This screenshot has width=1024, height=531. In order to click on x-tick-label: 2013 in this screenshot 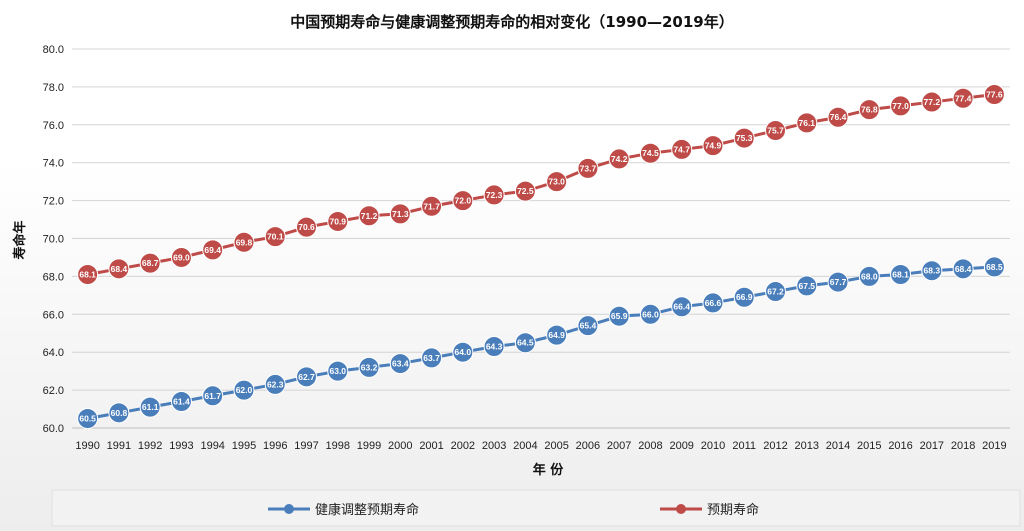, I will do `click(807, 446)`.